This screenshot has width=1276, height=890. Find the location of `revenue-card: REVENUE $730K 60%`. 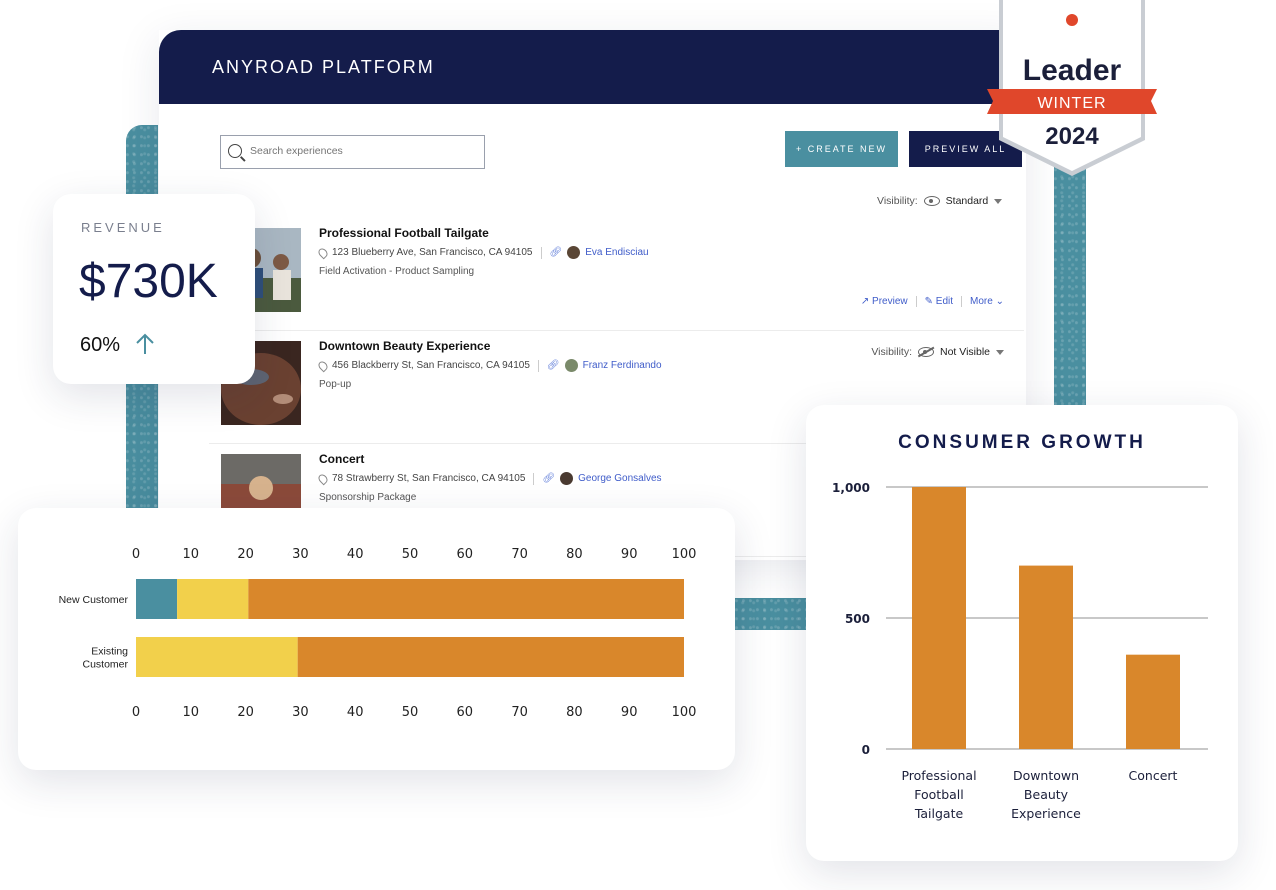

revenue-card: REVENUE $730K 60% is located at coordinates (154, 289).